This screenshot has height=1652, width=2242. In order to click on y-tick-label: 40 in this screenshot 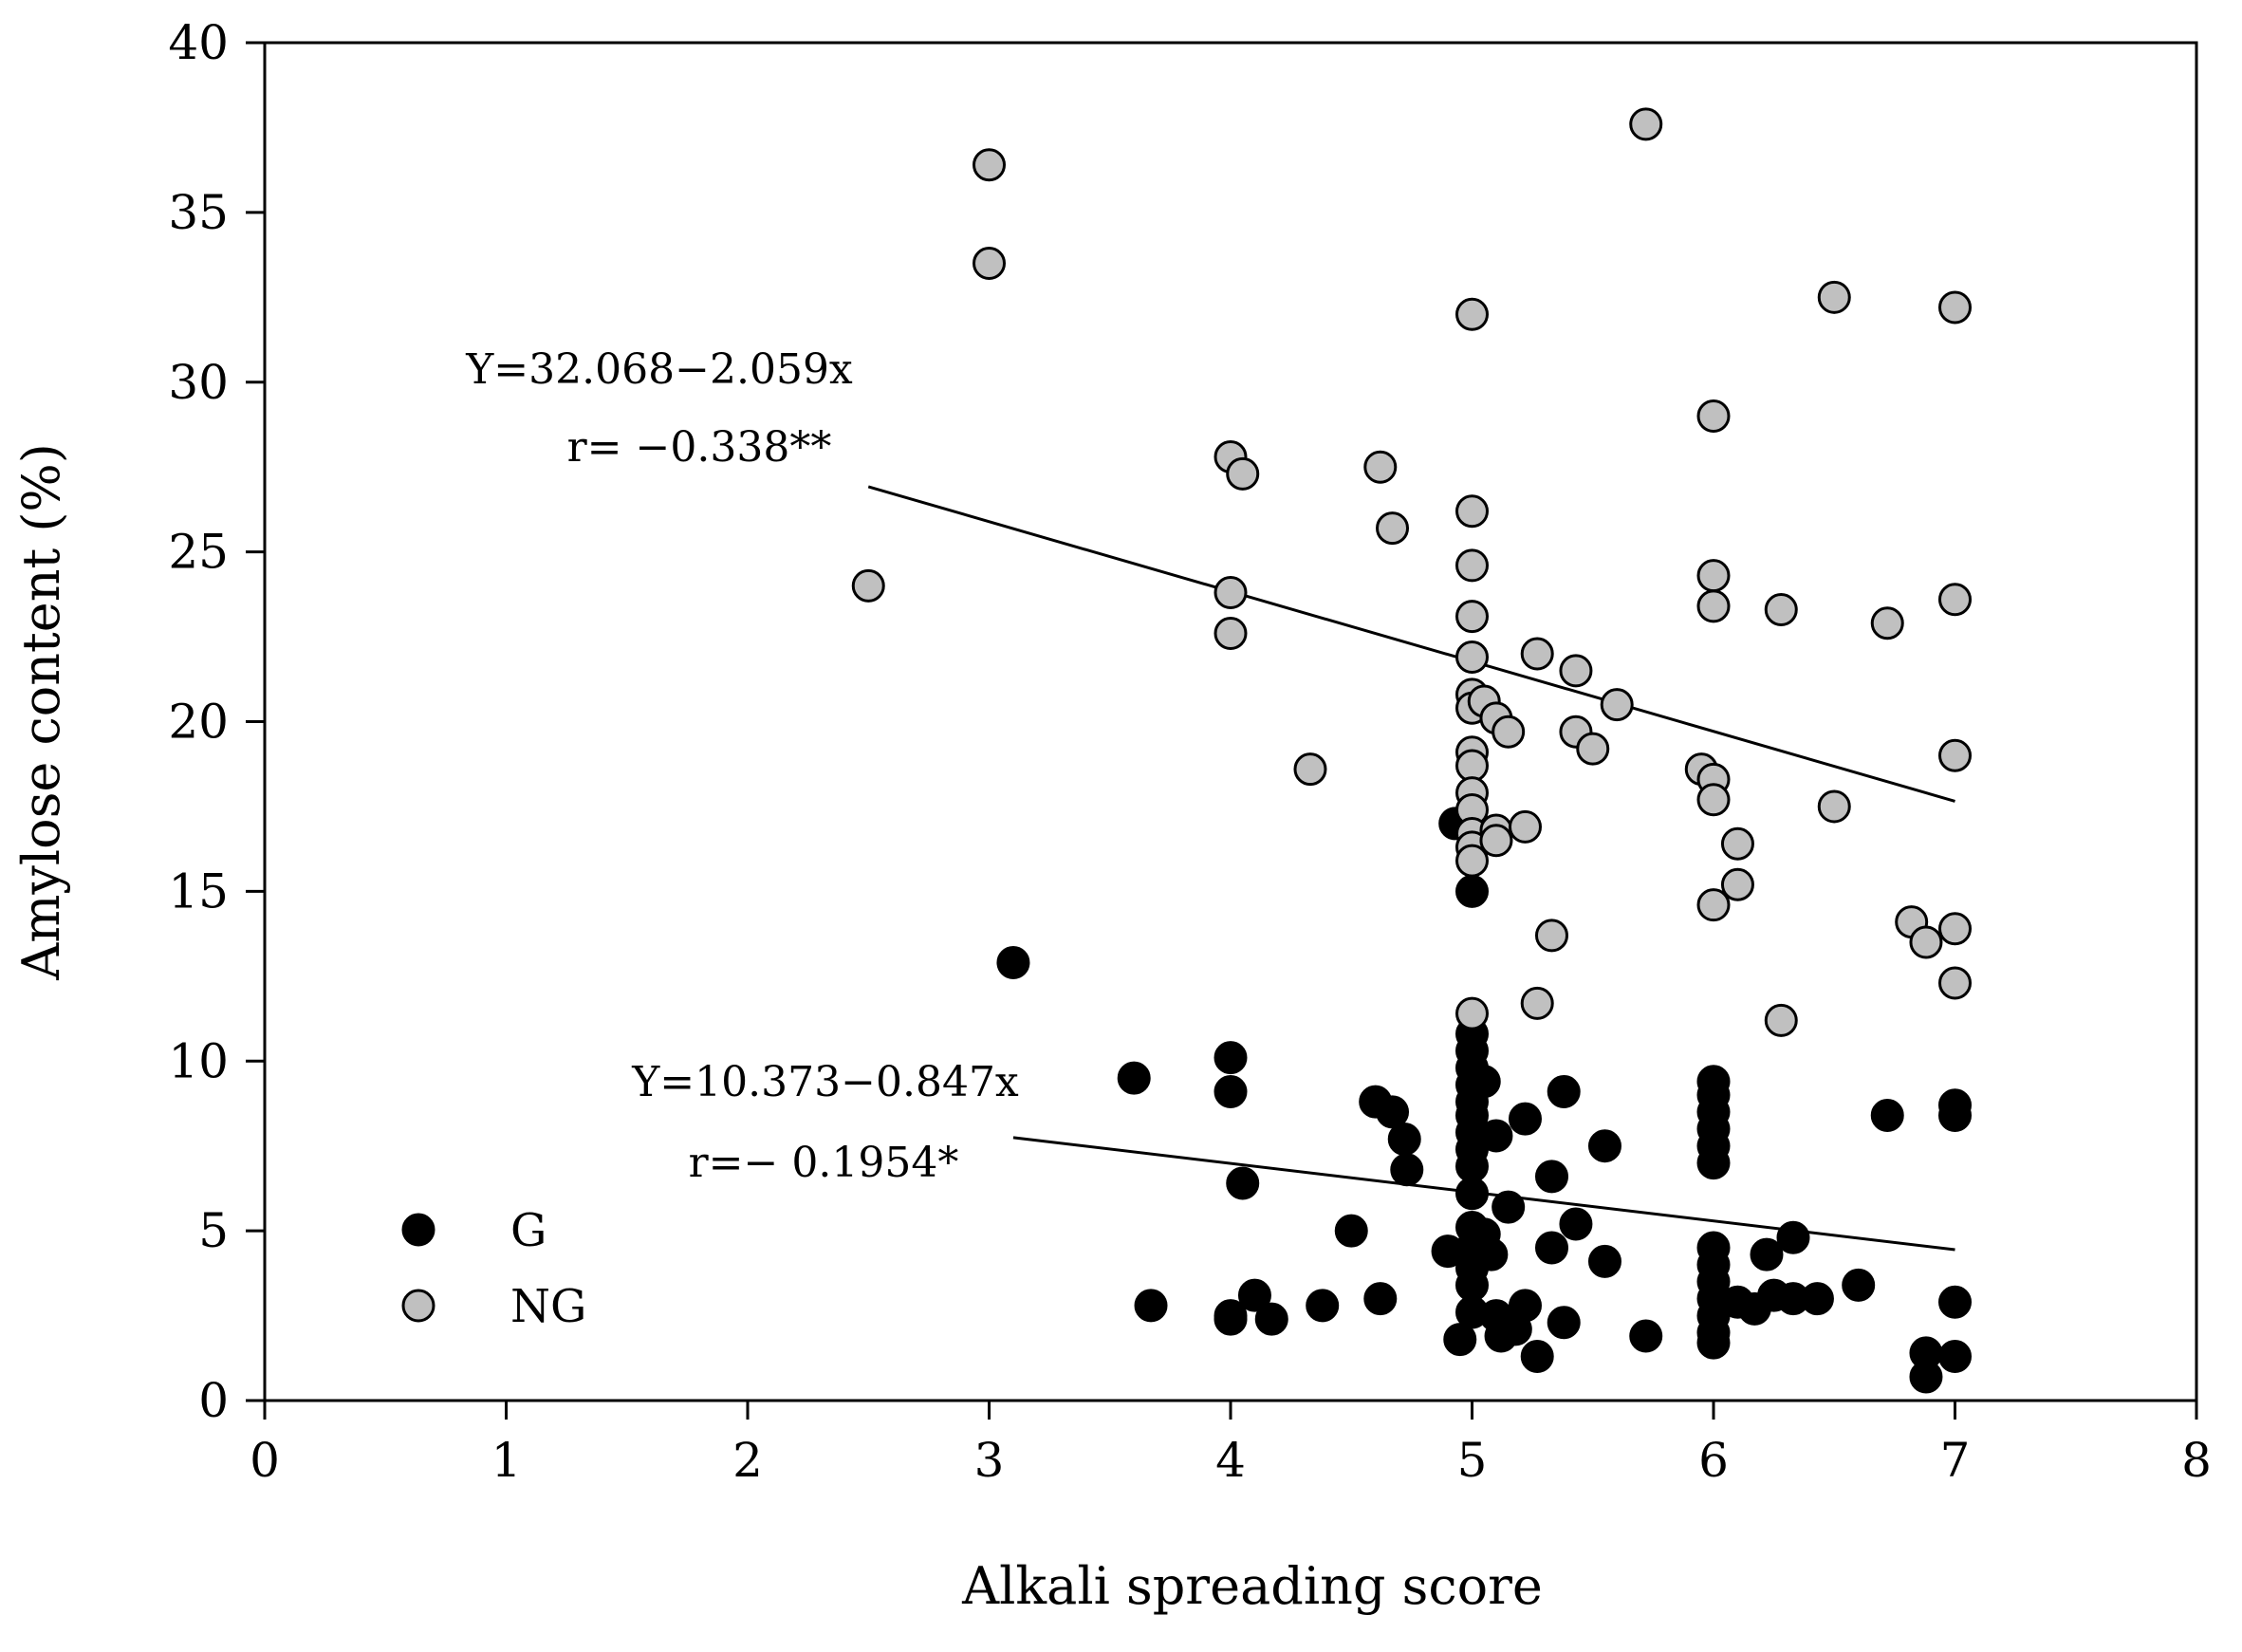, I will do `click(198, 42)`.